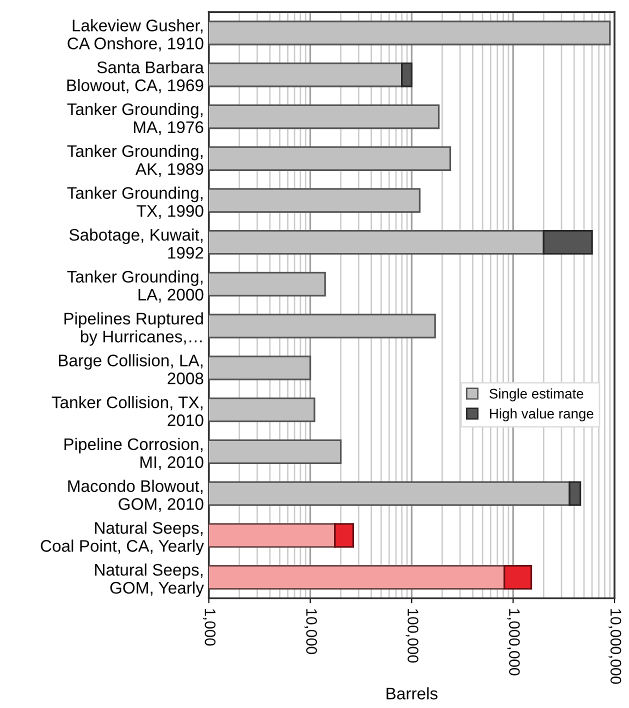  Describe the element at coordinates (135, 119) in the screenshot. I see `y-tick-label: Tanker Grounding, MA, 1976` at that location.